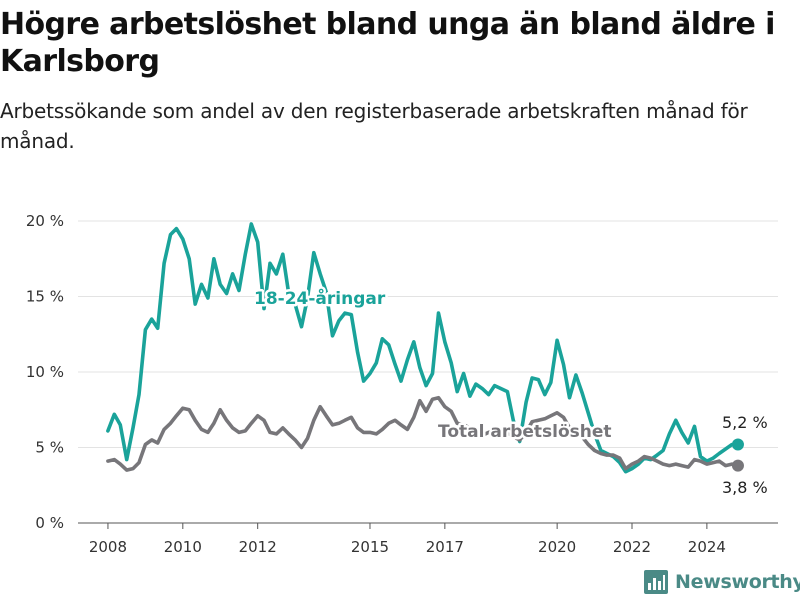 Image resolution: width=800 pixels, height=600 pixels. What do you see at coordinates (525, 432) in the screenshot?
I see `series-label-total: Total arbetslöshet` at bounding box center [525, 432].